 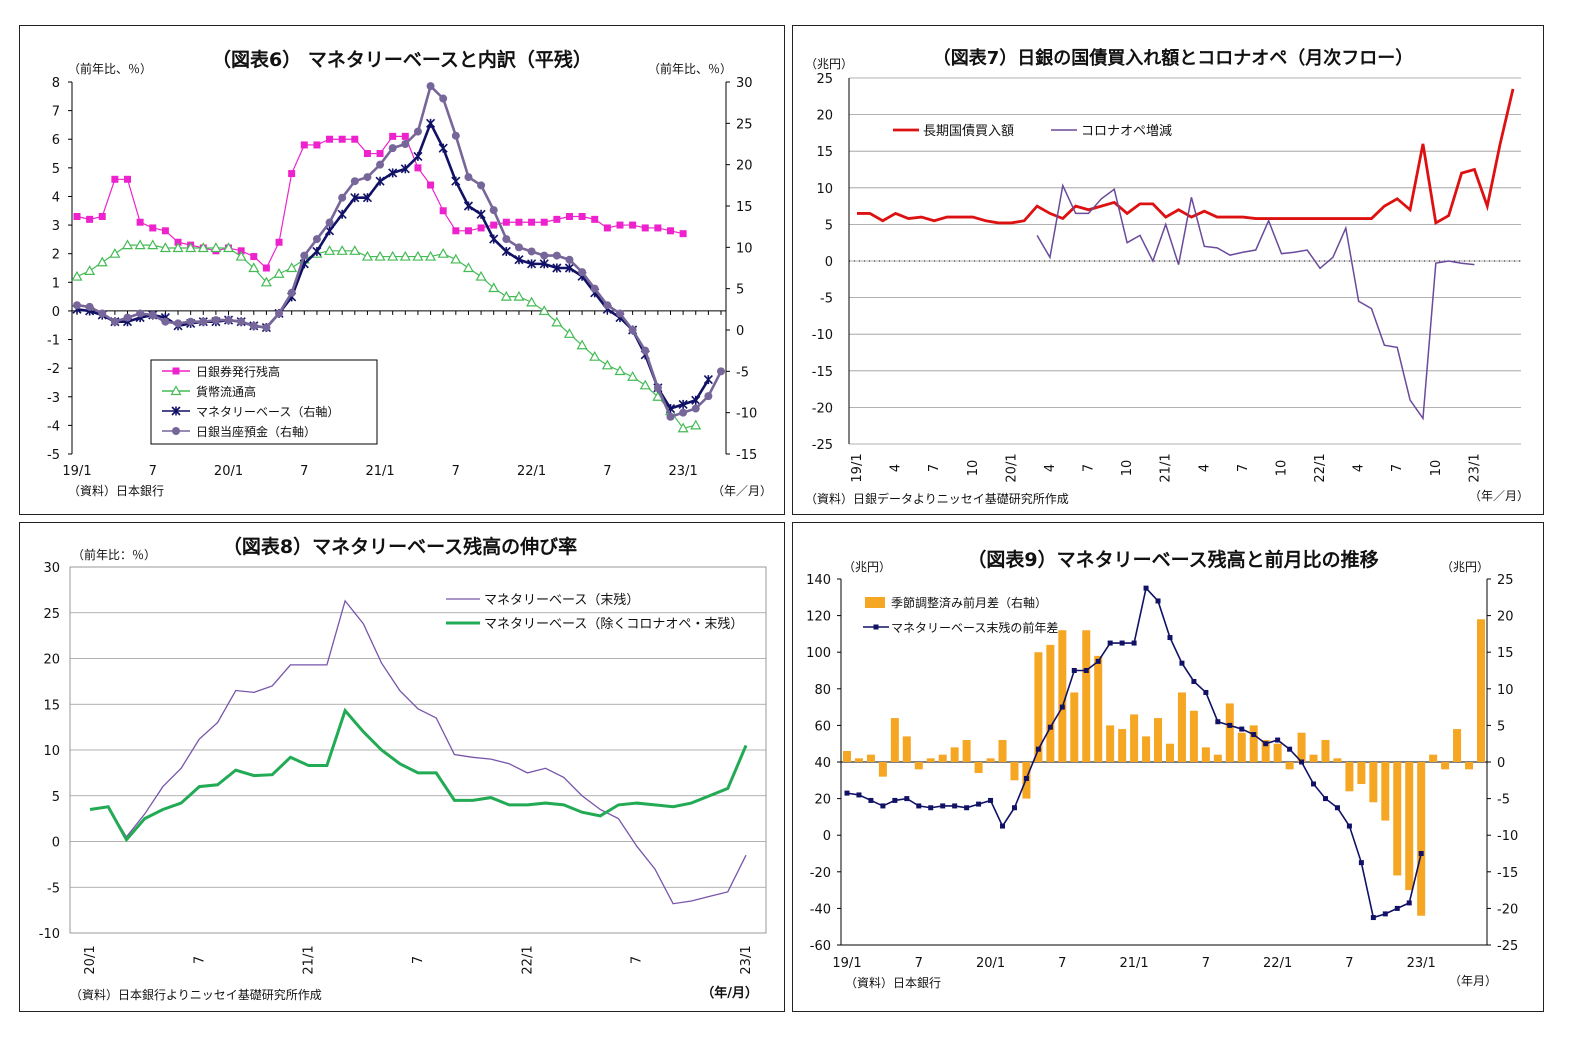 What do you see at coordinates (824, 116) in the screenshot?
I see `y-tick-label: 20` at bounding box center [824, 116].